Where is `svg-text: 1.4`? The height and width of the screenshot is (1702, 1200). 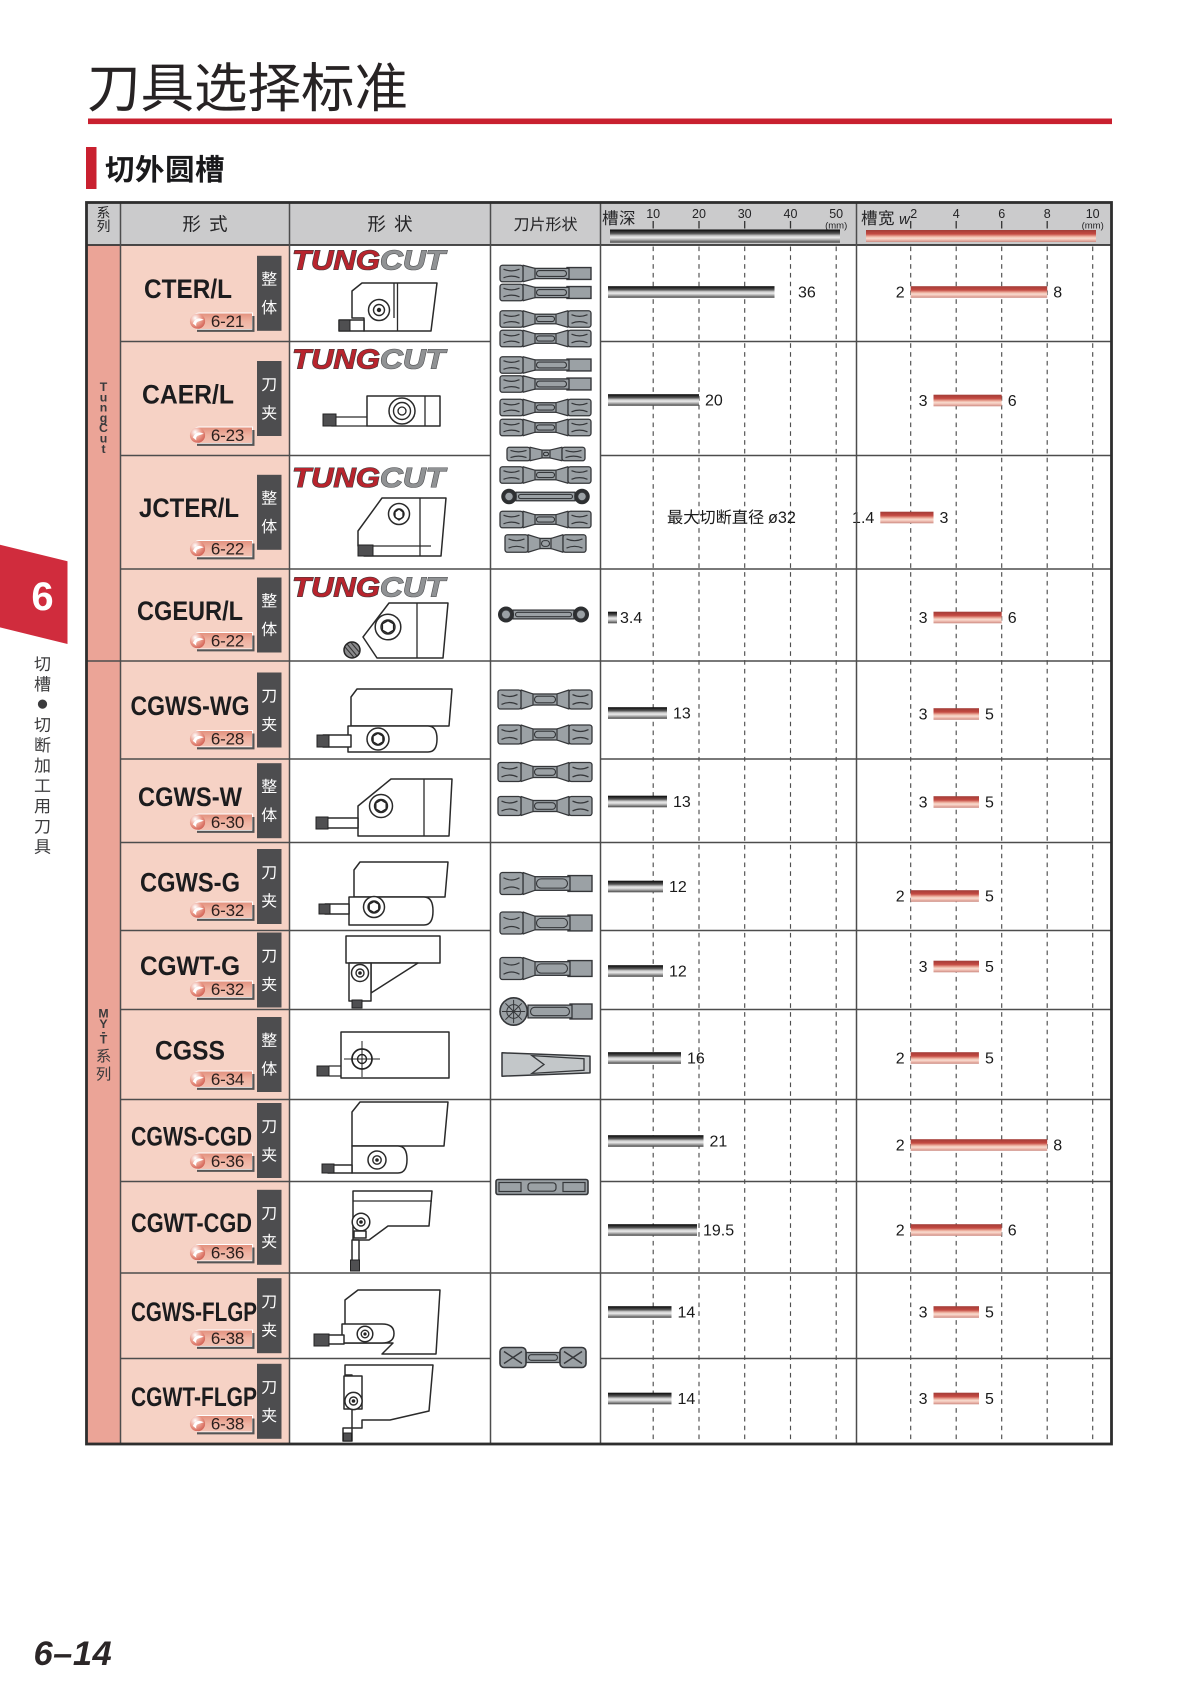
svg-text: 1.4 is located at coordinates (863, 518).